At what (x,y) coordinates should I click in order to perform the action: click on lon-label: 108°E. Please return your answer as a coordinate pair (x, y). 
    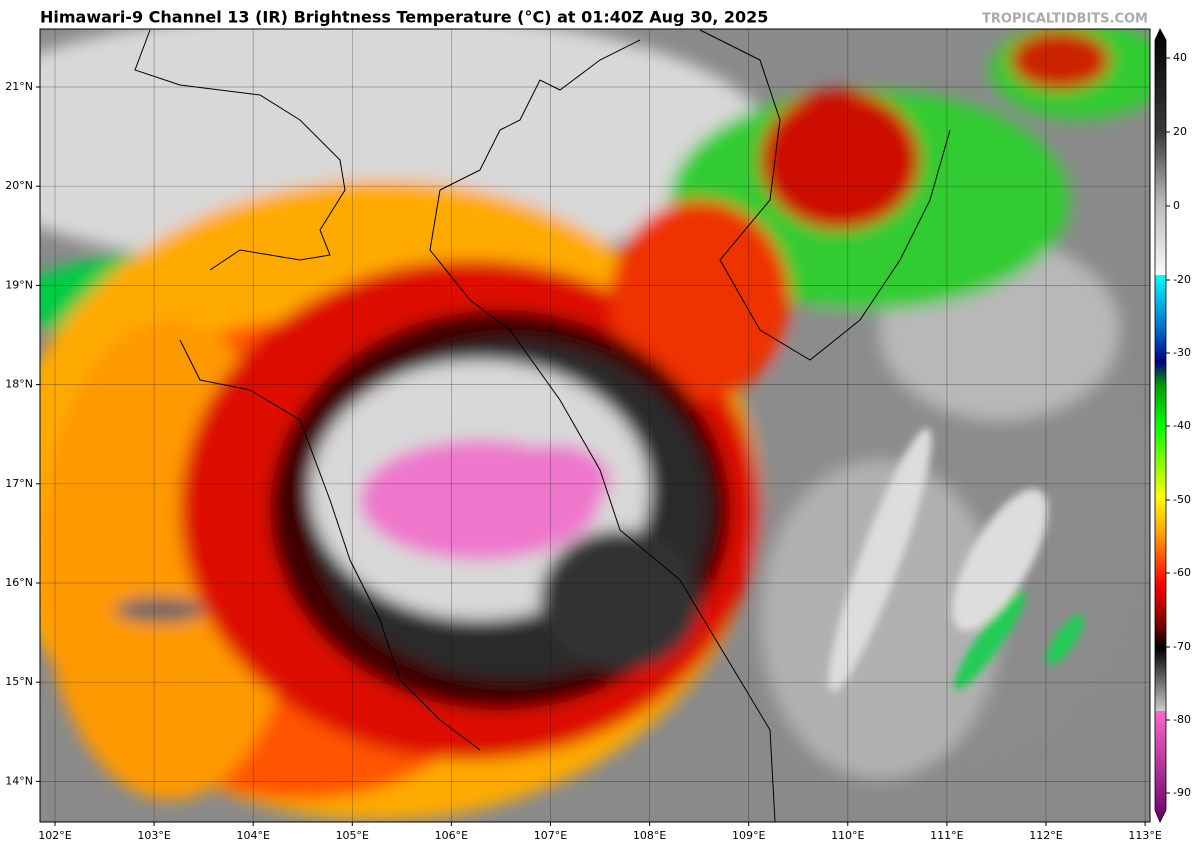
    Looking at the image, I should click on (649, 835).